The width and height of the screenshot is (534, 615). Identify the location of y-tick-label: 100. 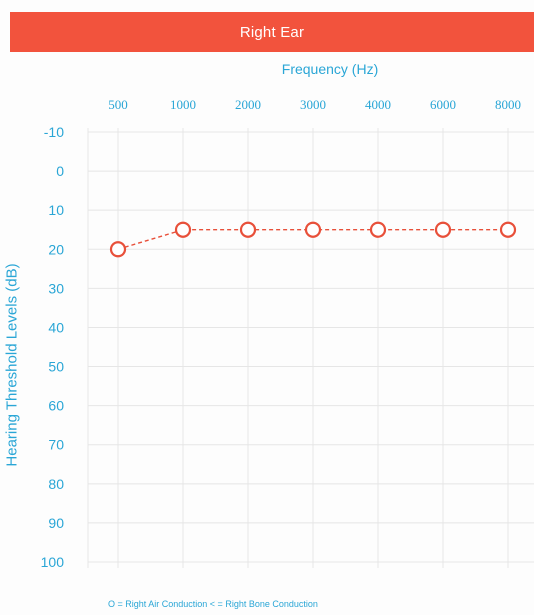
(53, 562).